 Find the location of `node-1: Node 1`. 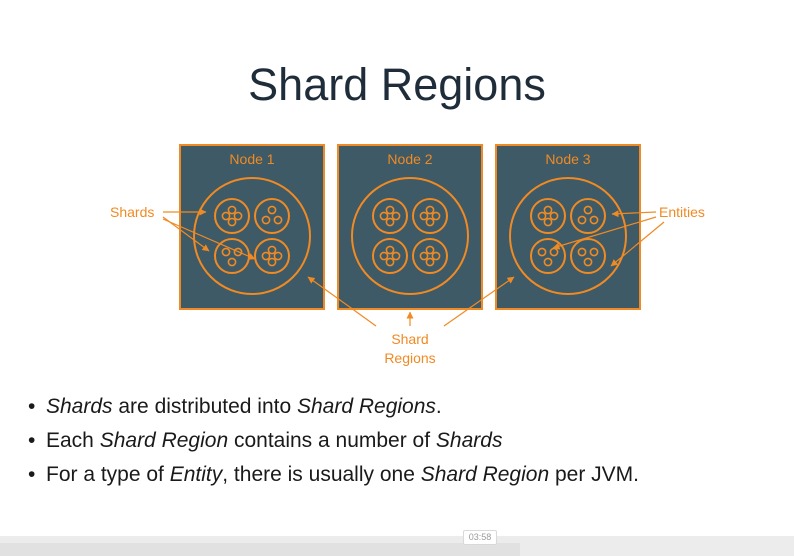

node-1: Node 1 is located at coordinates (252, 227).